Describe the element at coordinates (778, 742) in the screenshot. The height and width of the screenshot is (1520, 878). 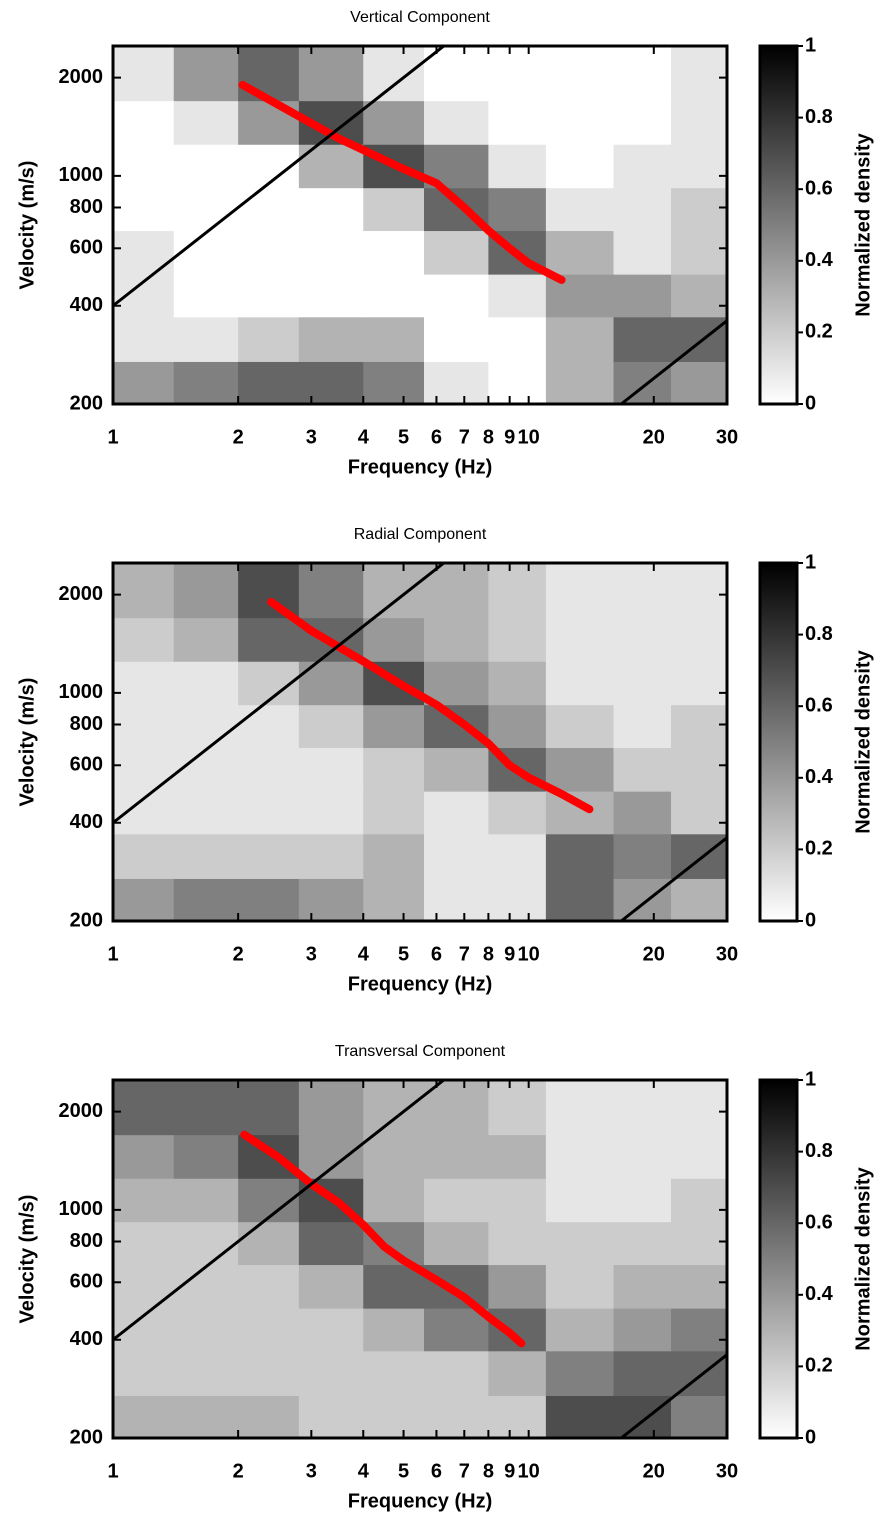
I see `colorbar` at that location.